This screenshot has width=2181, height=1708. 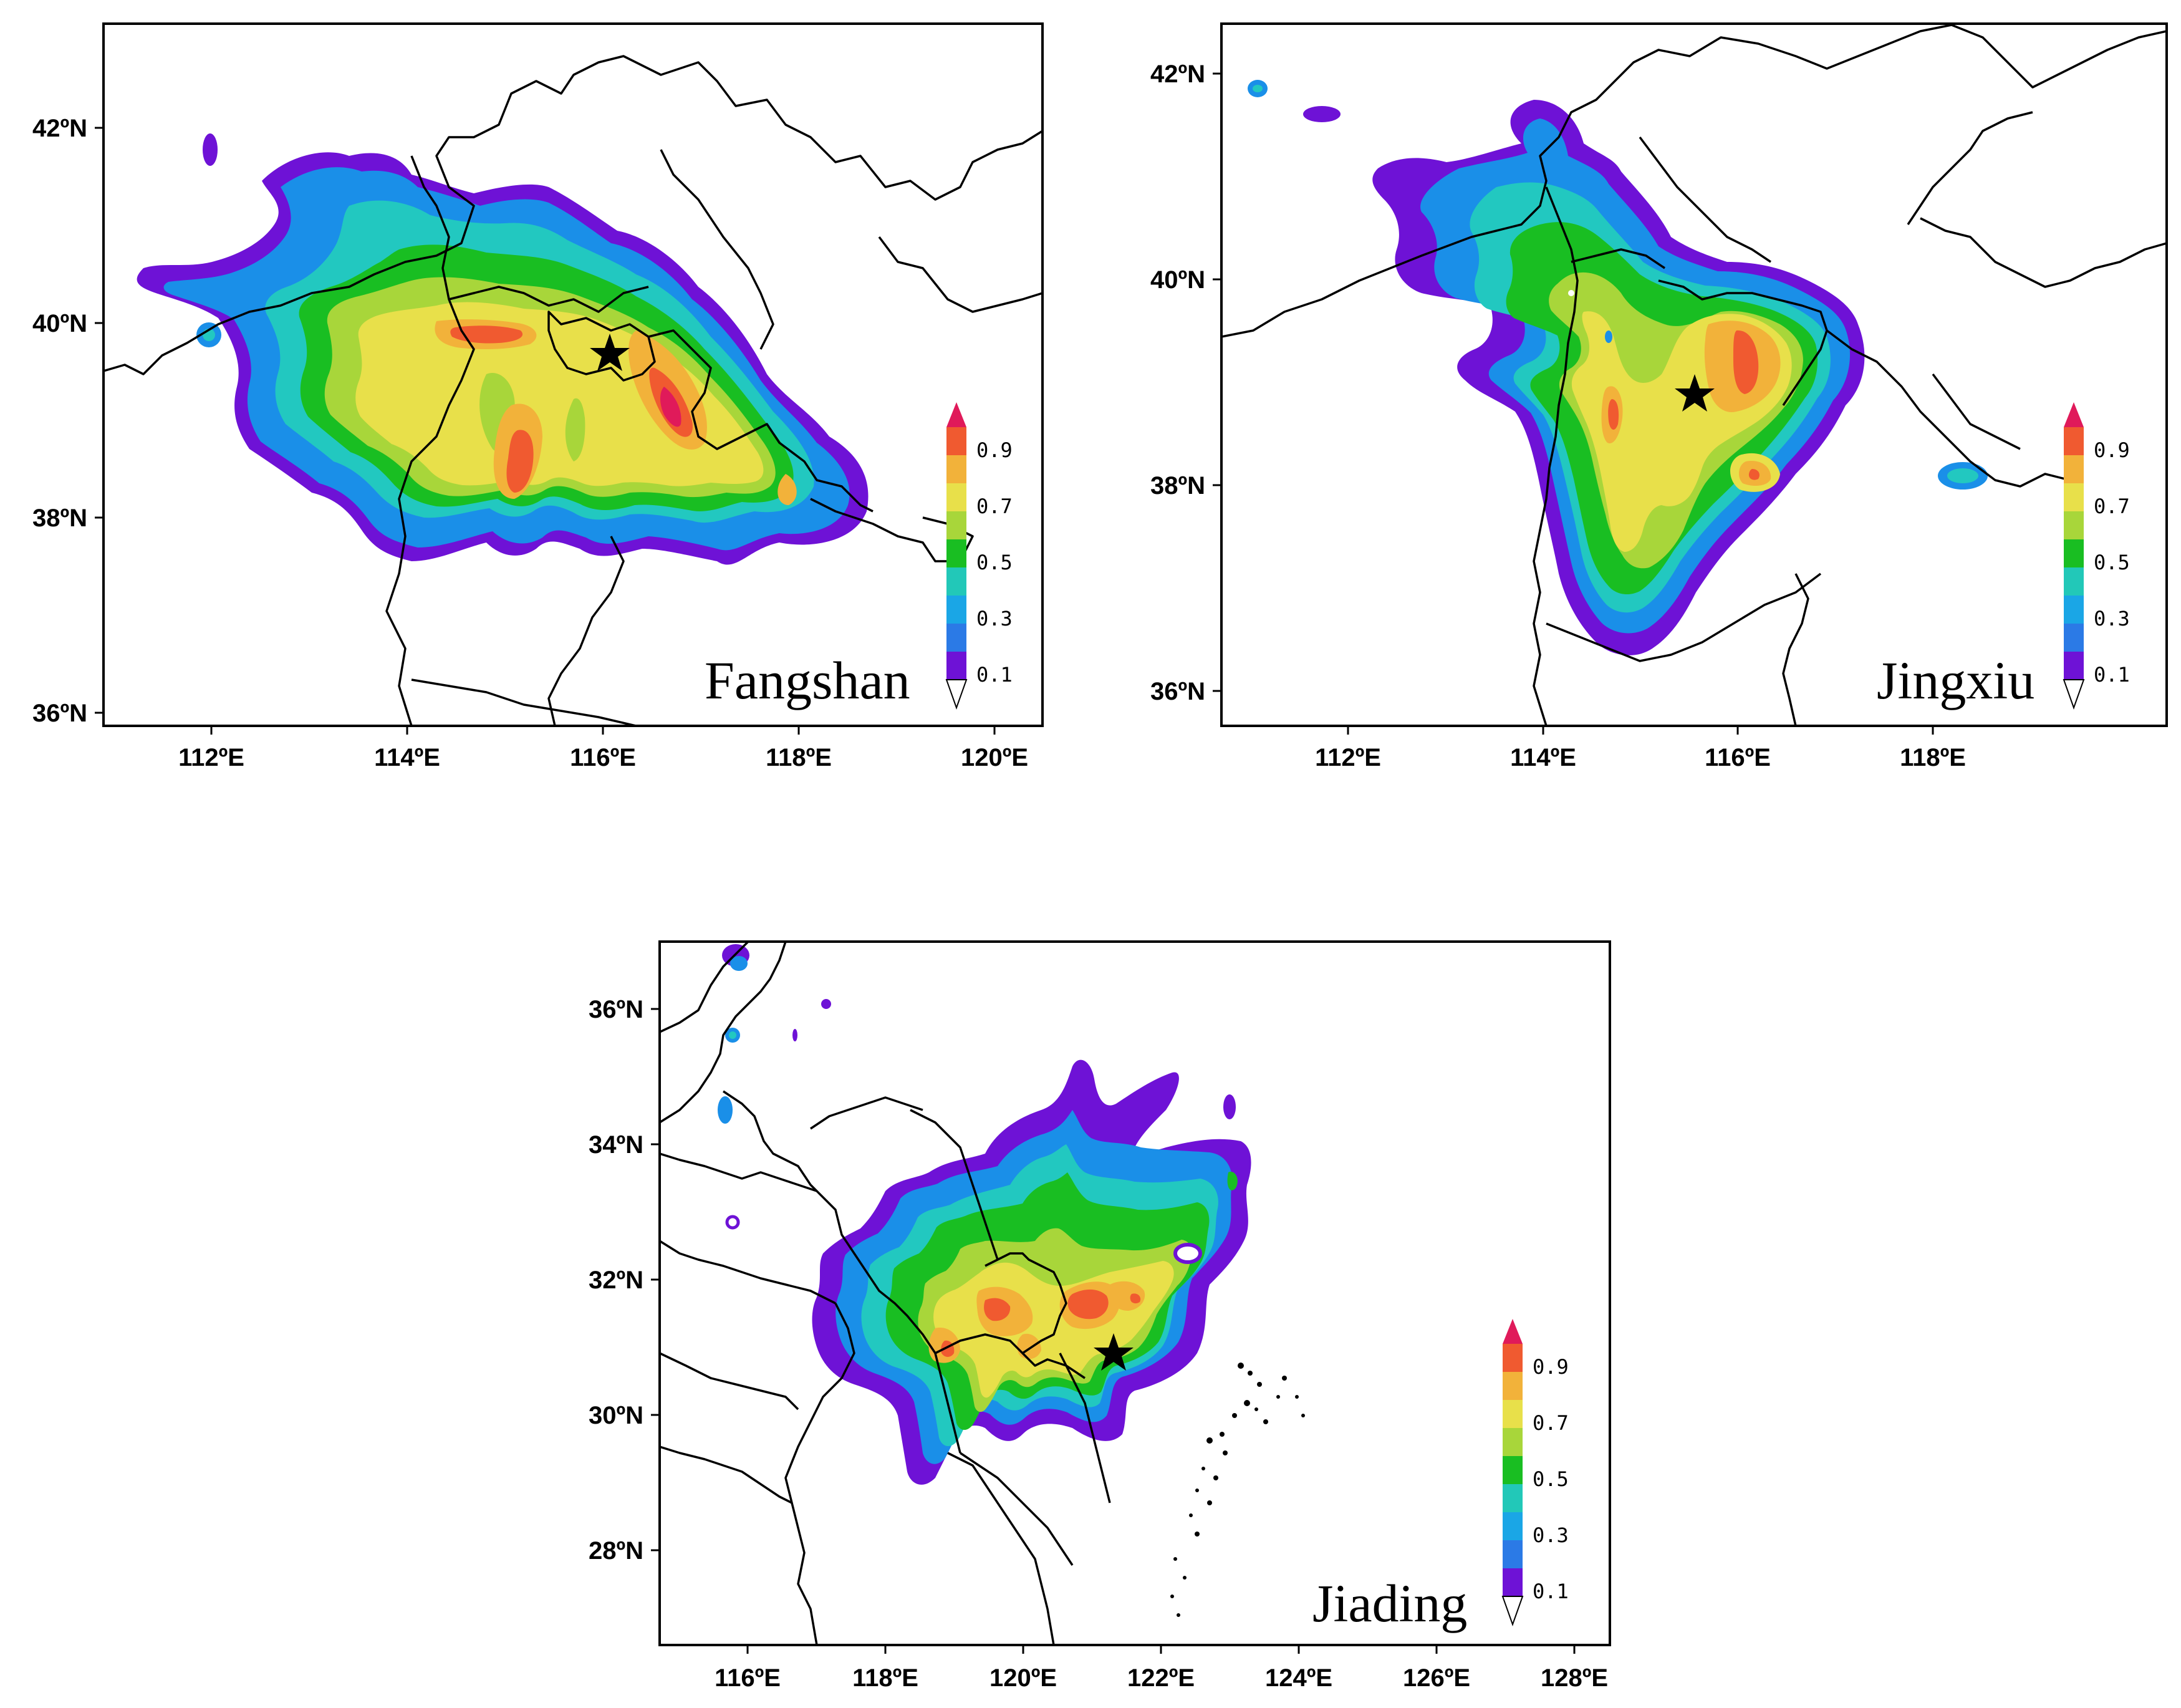 What do you see at coordinates (1299, 1678) in the screenshot?
I see `lon-tick-label: 124ºE` at bounding box center [1299, 1678].